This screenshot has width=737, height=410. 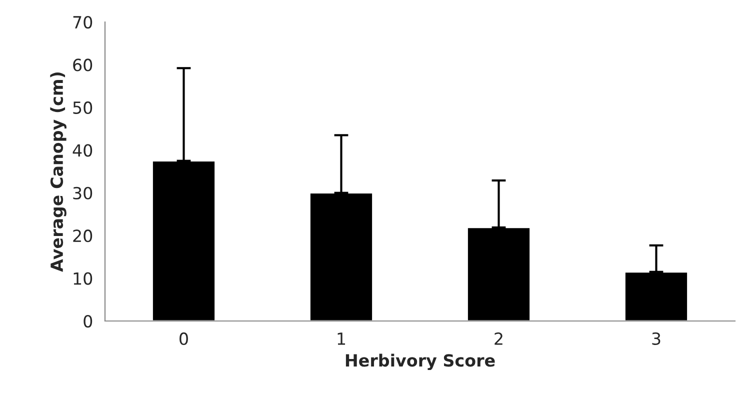 I want to click on x-tick-label: 0, so click(x=184, y=339).